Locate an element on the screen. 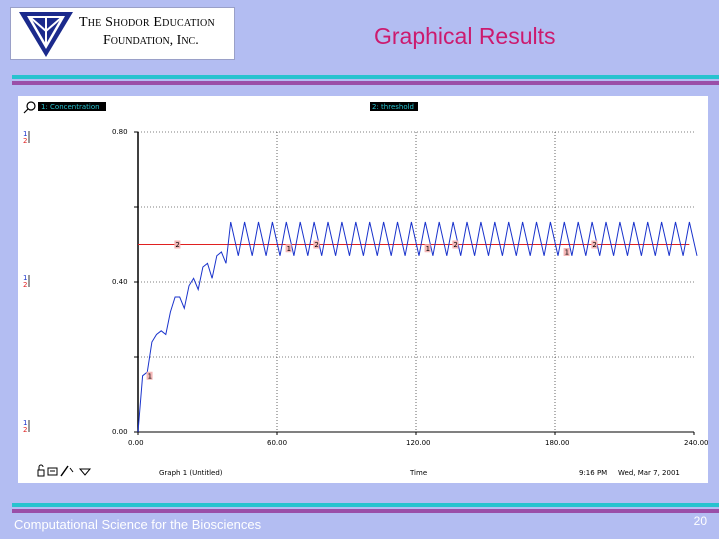 The width and height of the screenshot is (719, 539). legend1-bg is located at coordinates (72, 106).